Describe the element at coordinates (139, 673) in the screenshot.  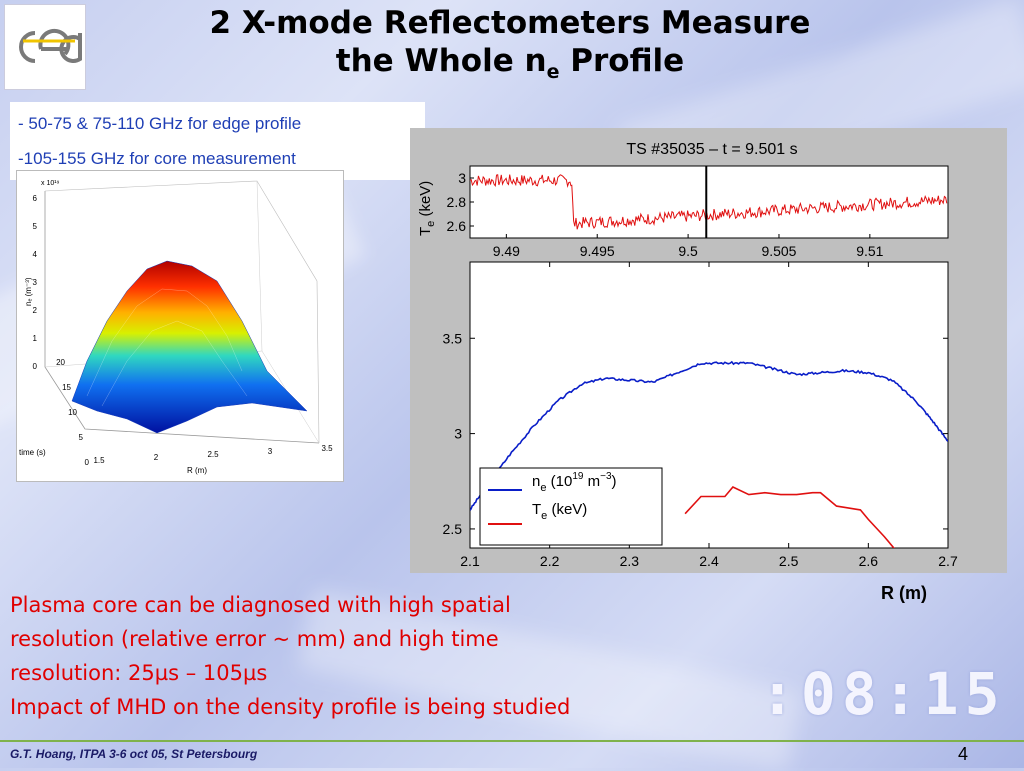
I see `body-line-3: resolution: 25µs – 105µs` at that location.